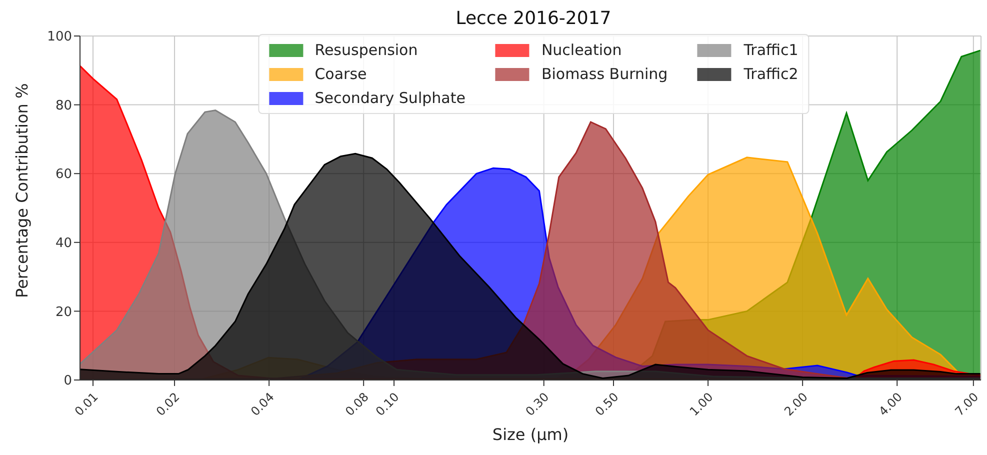 The width and height of the screenshot is (987, 455). What do you see at coordinates (390, 98) in the screenshot?
I see `legend-label: Secondary Sulphate` at bounding box center [390, 98].